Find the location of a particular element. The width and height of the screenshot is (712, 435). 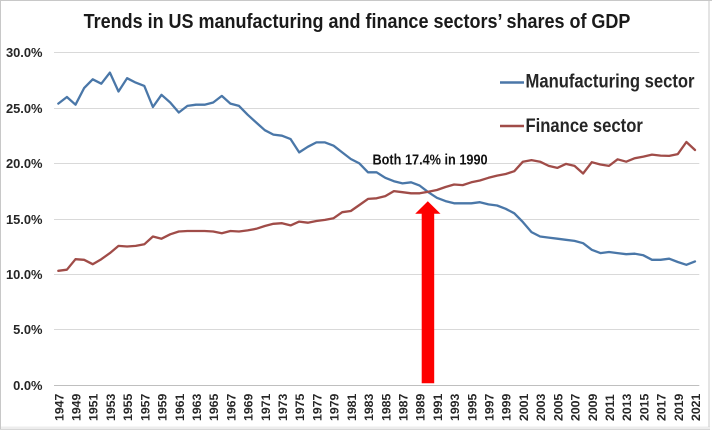

svg-text: 1973 is located at coordinates (283, 407).